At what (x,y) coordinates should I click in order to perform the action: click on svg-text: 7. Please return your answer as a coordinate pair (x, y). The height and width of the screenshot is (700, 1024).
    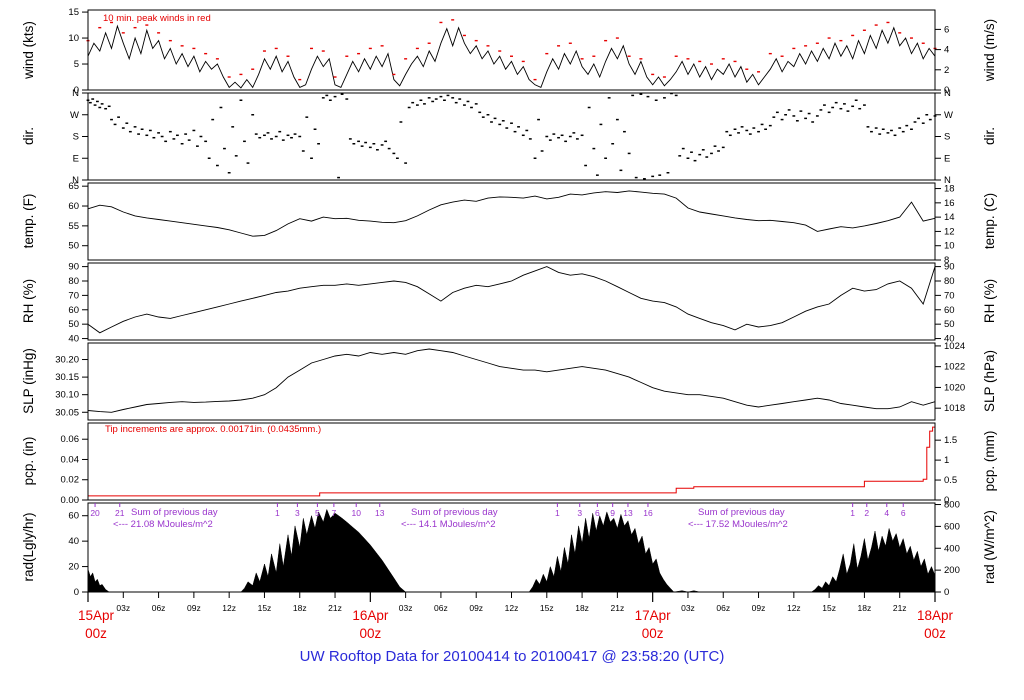
    Looking at the image, I should click on (333, 513).